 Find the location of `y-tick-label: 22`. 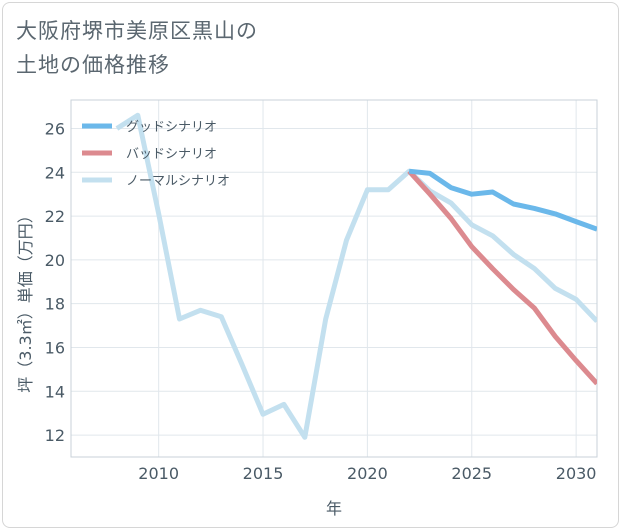

y-tick-label: 22 is located at coordinates (55, 216).